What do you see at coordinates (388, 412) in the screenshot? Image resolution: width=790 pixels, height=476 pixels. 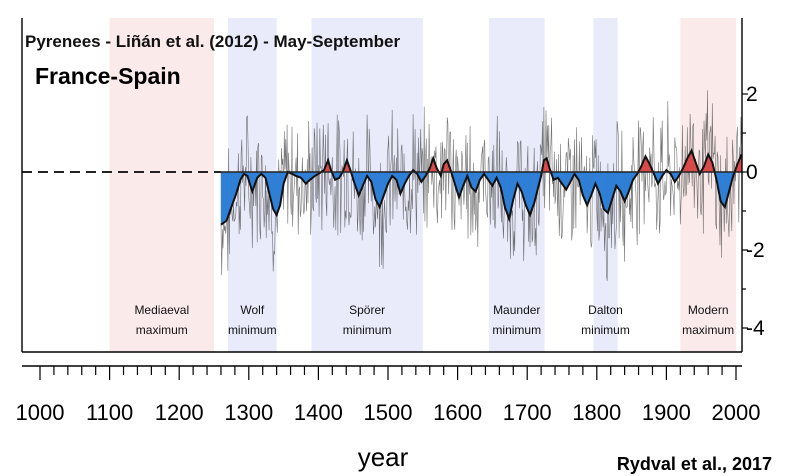 I see `x-tick-label-5: 1500` at bounding box center [388, 412].